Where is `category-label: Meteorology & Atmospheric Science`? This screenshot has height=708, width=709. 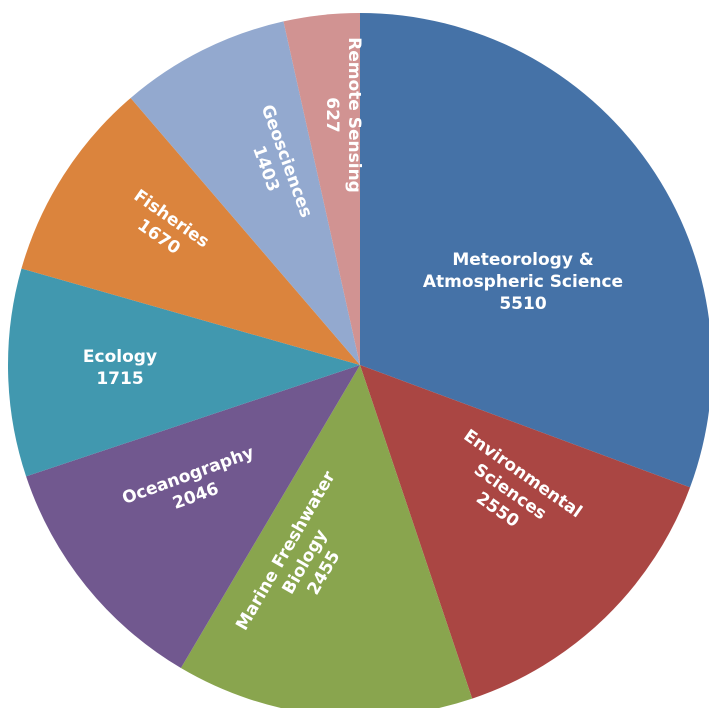 category-label: Meteorology & Atmospheric Science is located at coordinates (523, 271).